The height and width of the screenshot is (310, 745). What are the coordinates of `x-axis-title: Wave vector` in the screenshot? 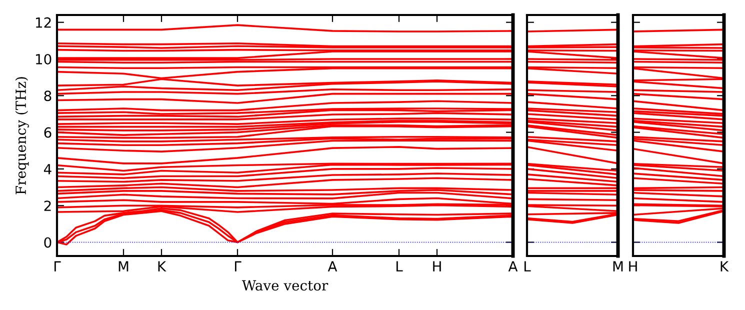 It's located at (285, 285).